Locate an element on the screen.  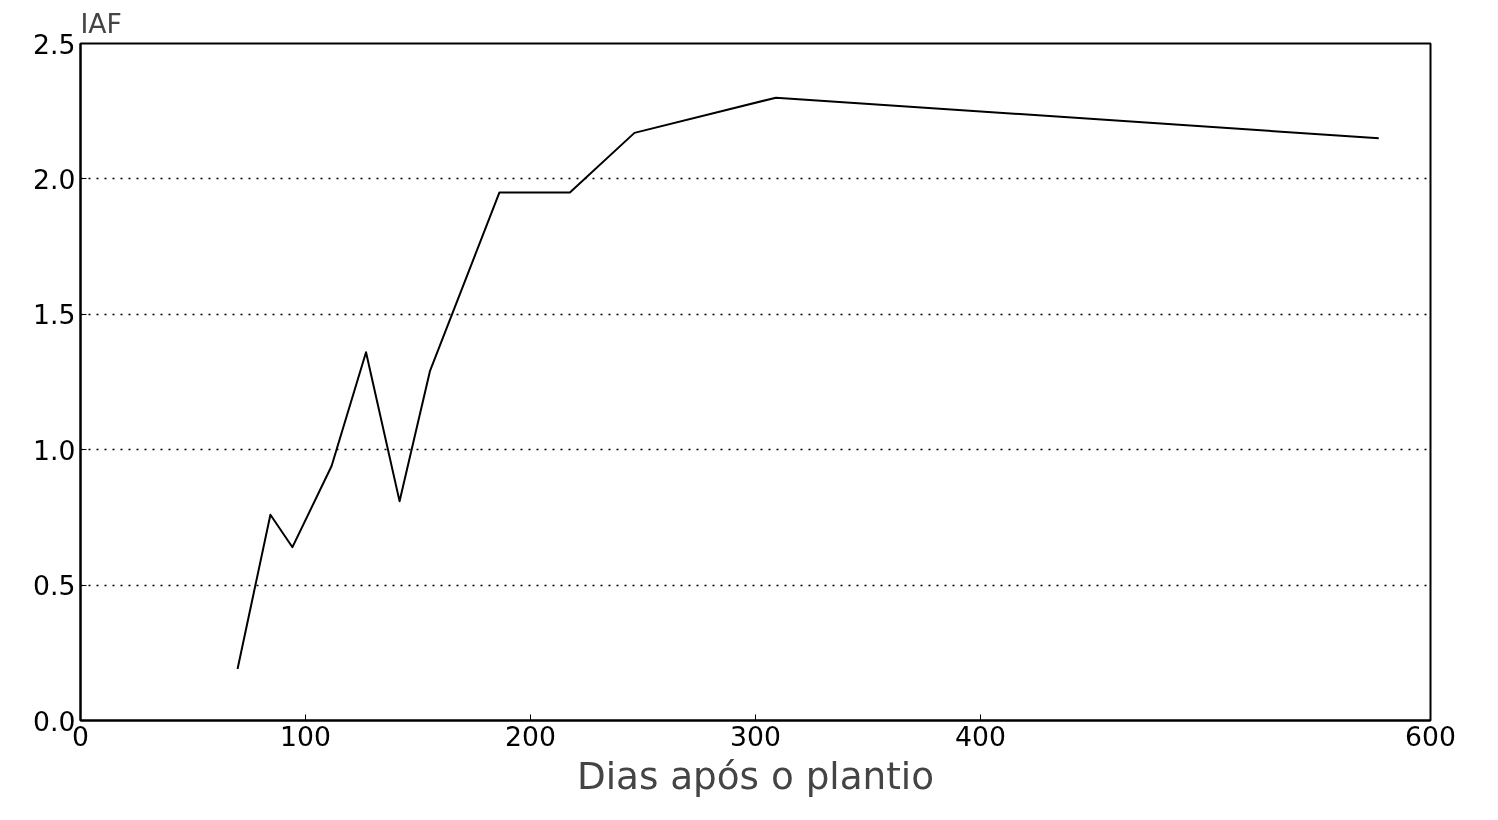
x-axis-title: Dias após o plantio is located at coordinates (755, 775).